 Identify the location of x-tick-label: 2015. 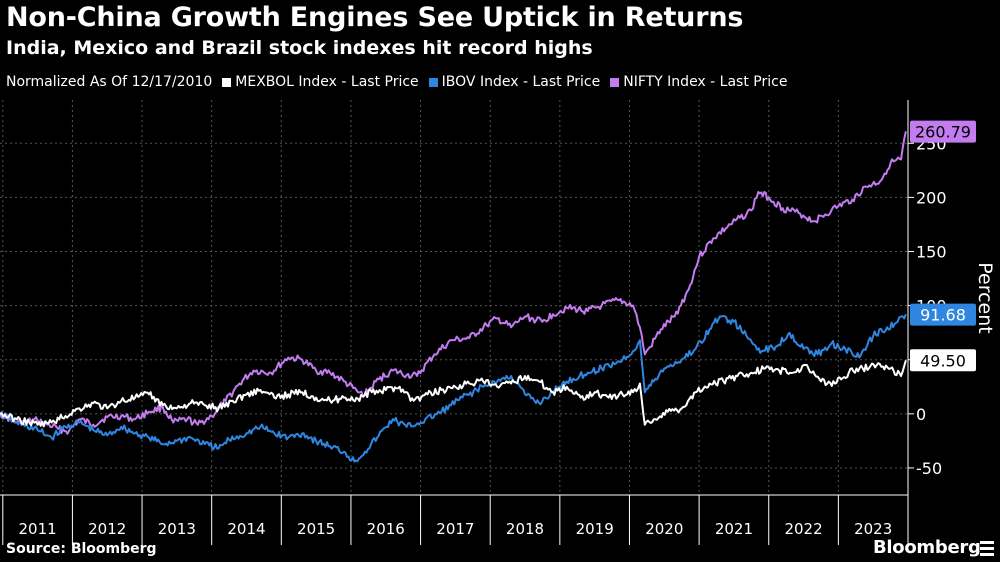
(316, 529).